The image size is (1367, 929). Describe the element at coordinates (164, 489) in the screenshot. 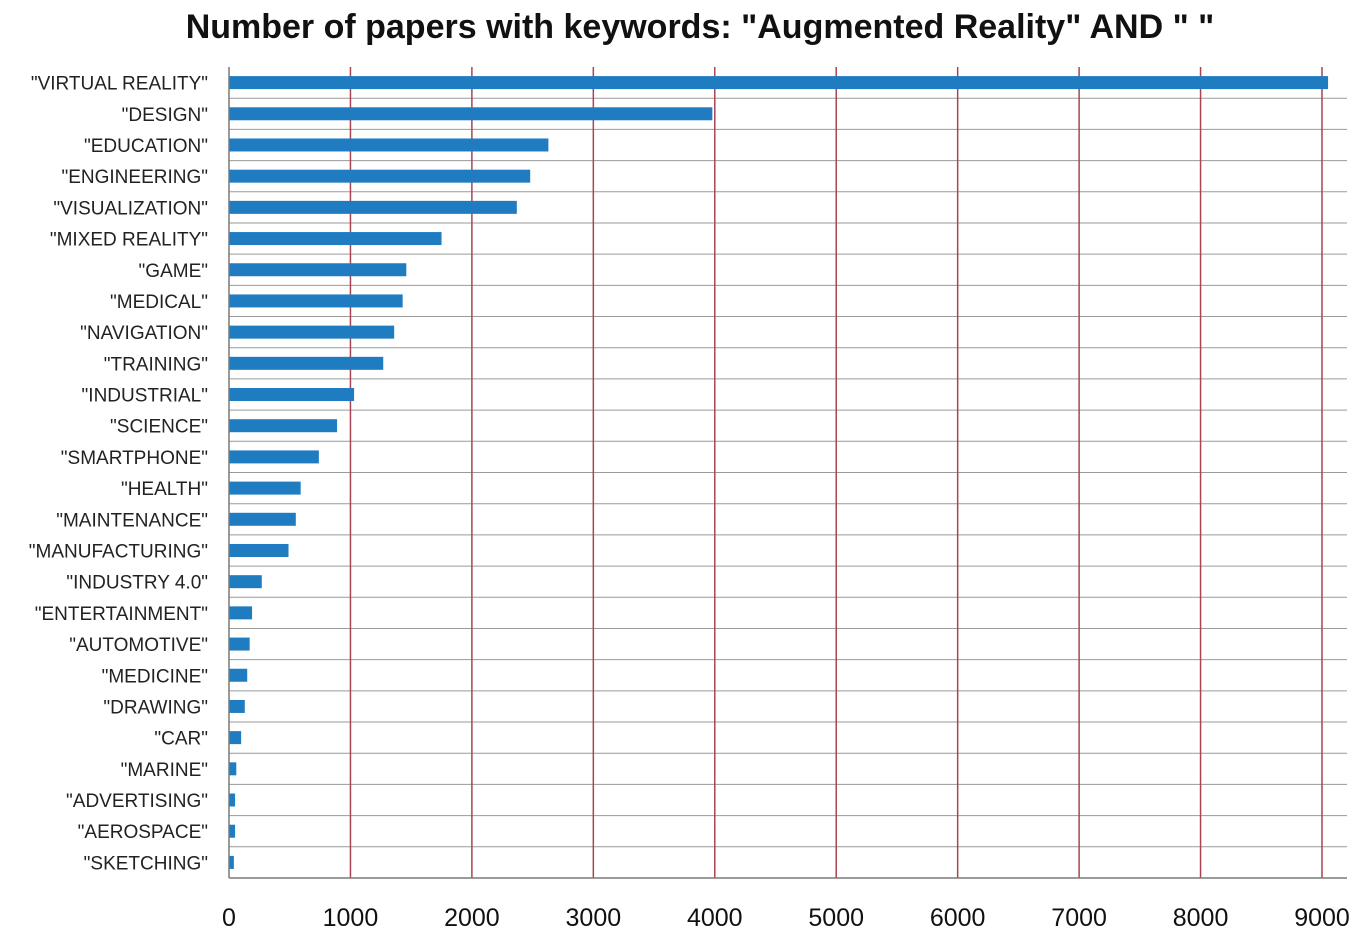

I see `category-label: "HEALTH"` at that location.